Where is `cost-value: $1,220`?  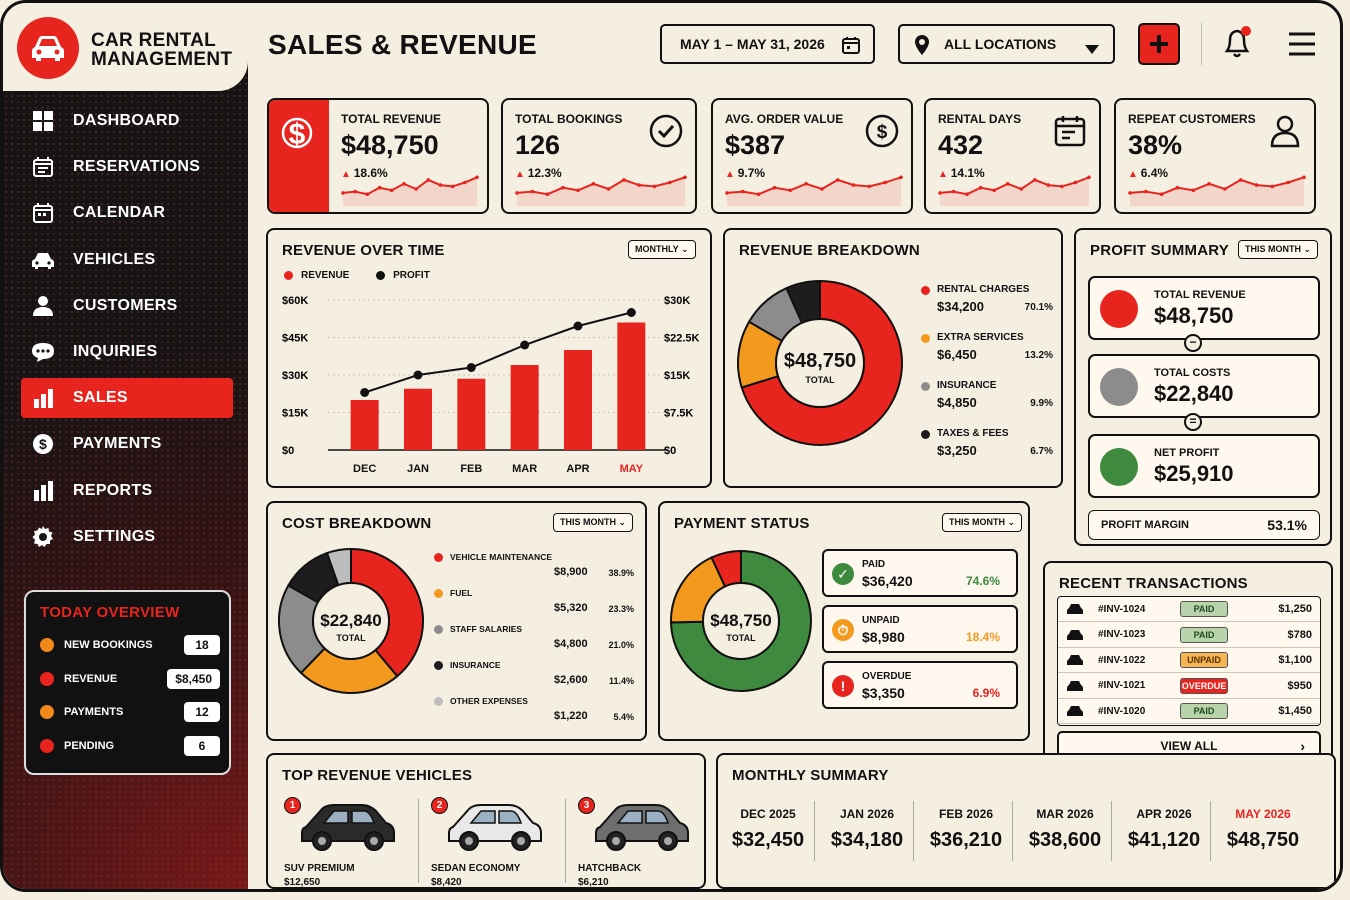
cost-value: $1,220 is located at coordinates (571, 716).